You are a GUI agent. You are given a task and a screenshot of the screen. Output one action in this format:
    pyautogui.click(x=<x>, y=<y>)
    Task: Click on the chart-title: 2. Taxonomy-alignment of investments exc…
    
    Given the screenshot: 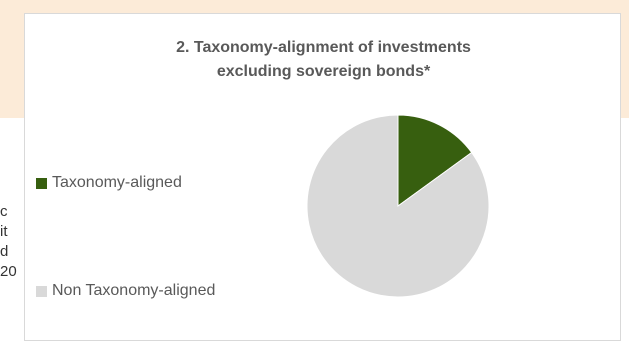 What is the action you would take?
    pyautogui.click(x=323, y=60)
    